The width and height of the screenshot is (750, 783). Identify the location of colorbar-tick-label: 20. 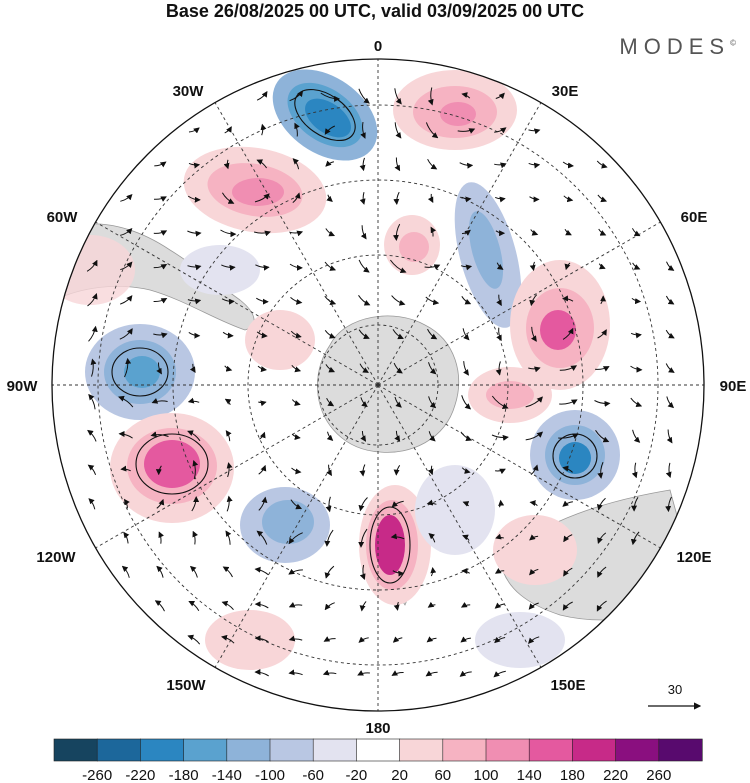
(399, 775).